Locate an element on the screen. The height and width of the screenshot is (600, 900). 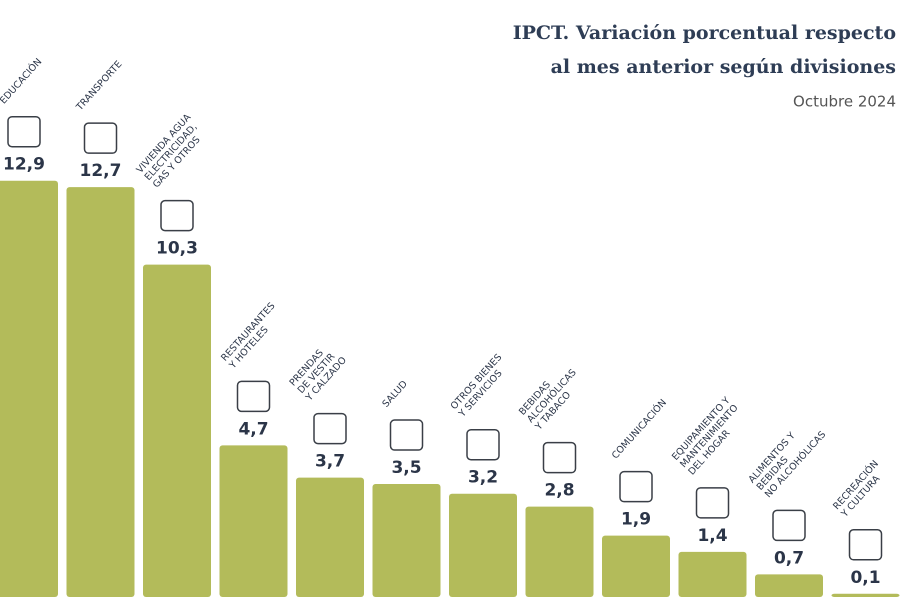
value-label: 0,7 is located at coordinates (789, 558).